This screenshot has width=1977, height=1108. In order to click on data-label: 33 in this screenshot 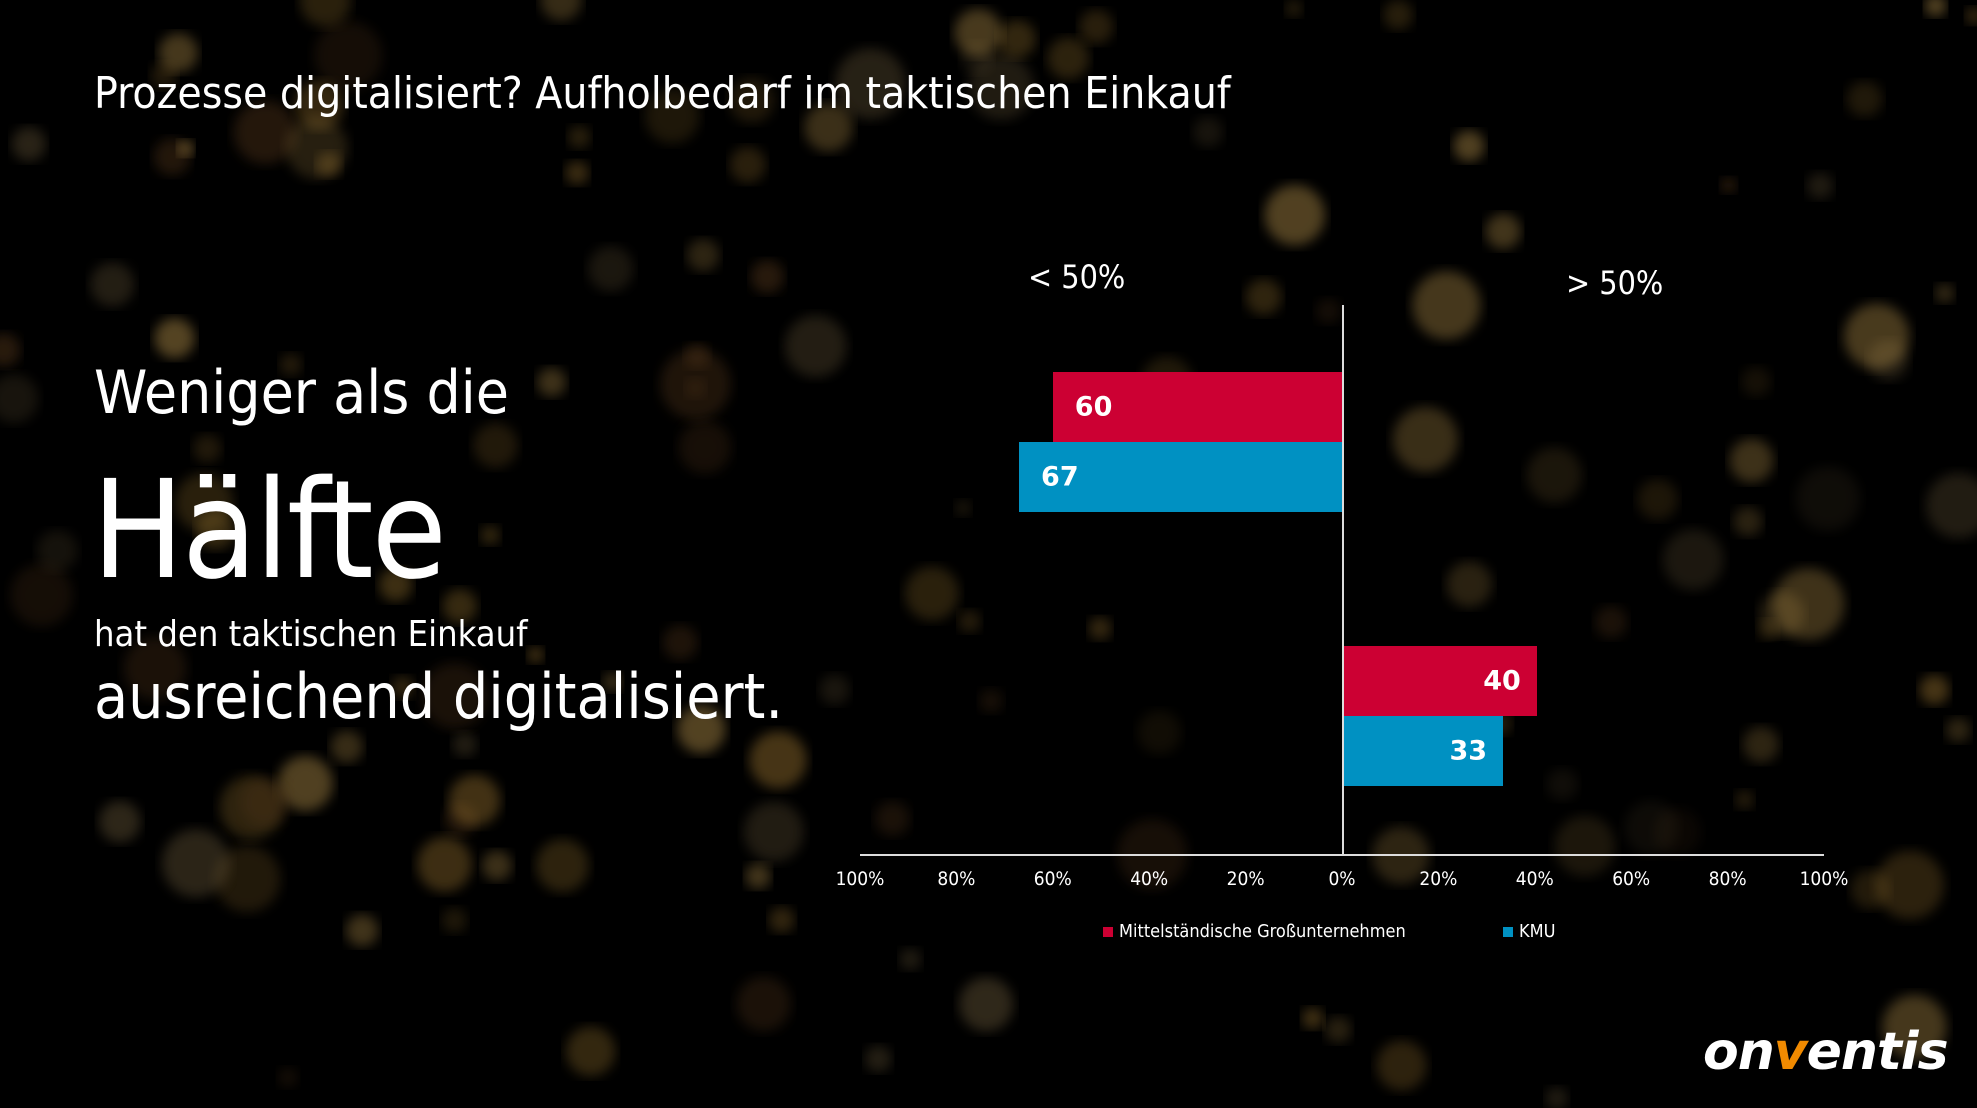, I will do `click(1468, 751)`.